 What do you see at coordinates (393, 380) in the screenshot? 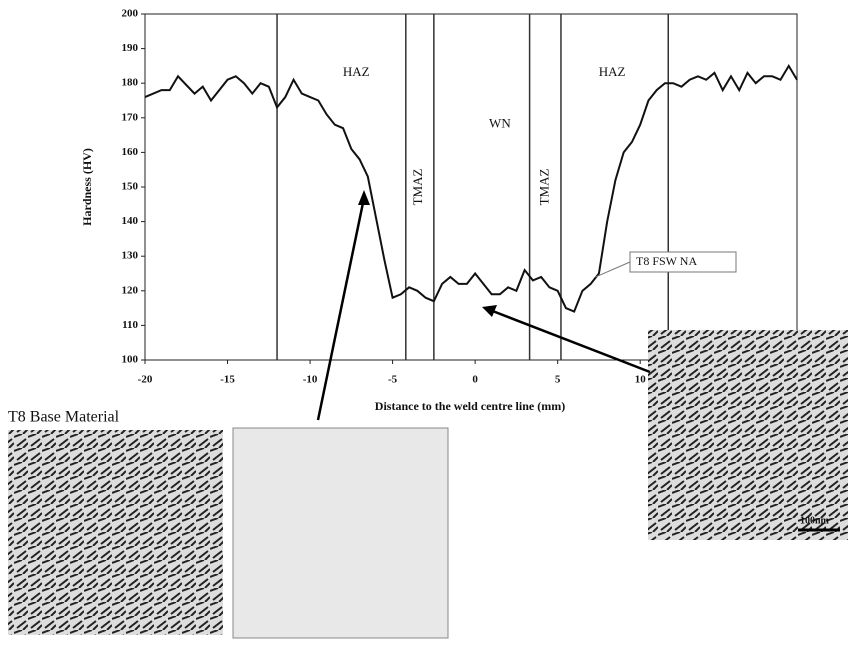
I see `x-tick-label: -5` at bounding box center [393, 380].